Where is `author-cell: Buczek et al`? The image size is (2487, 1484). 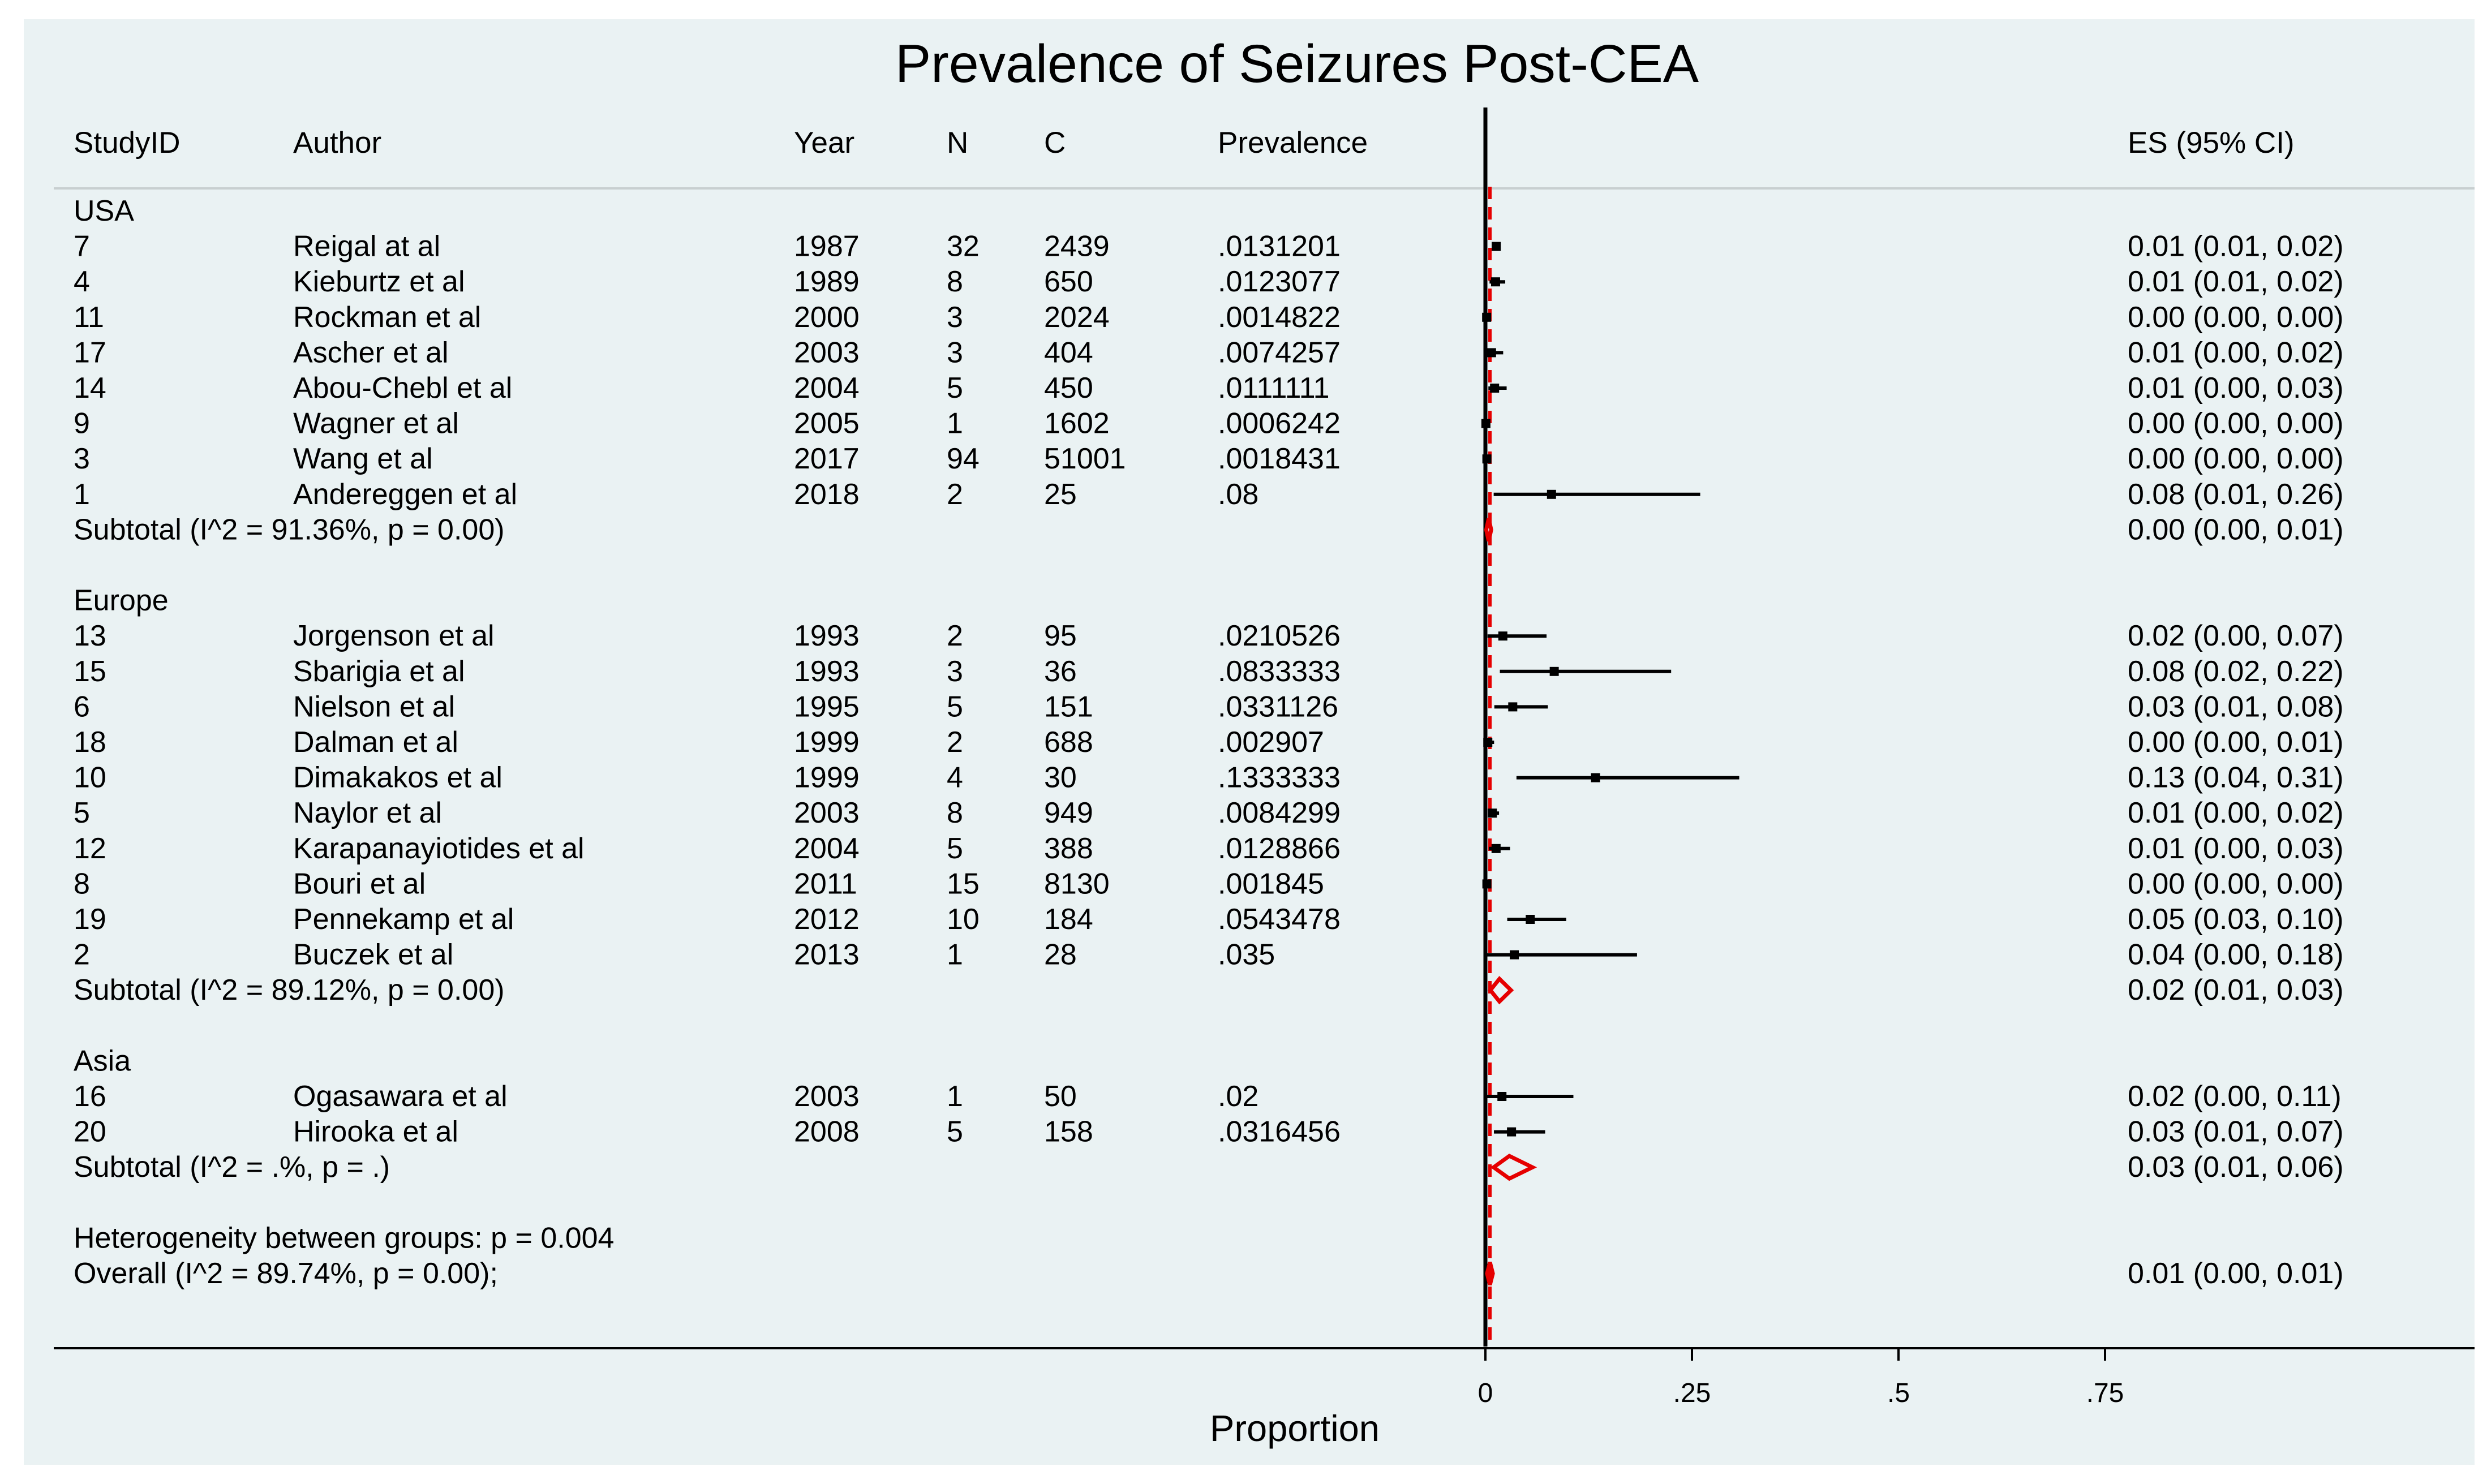 author-cell: Buczek et al is located at coordinates (373, 955).